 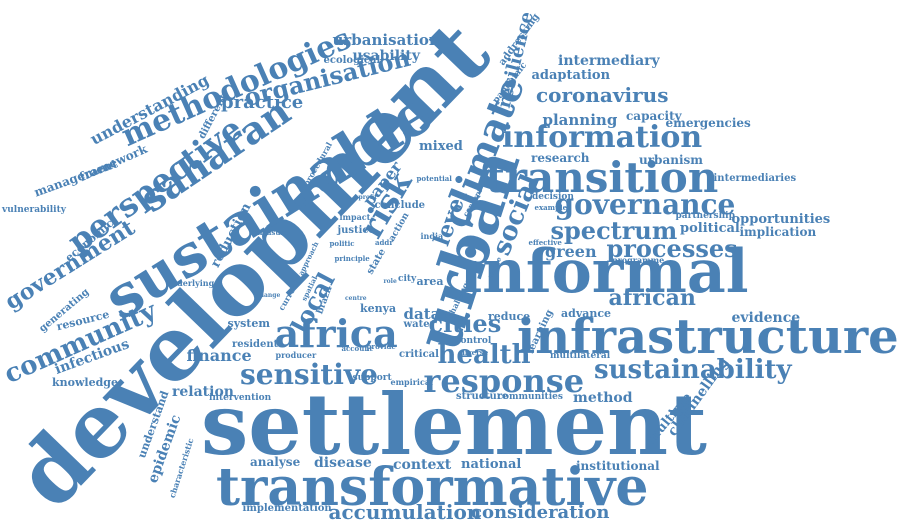 What do you see at coordinates (432, 487) in the screenshot?
I see `word-transformative: transformative` at bounding box center [432, 487].